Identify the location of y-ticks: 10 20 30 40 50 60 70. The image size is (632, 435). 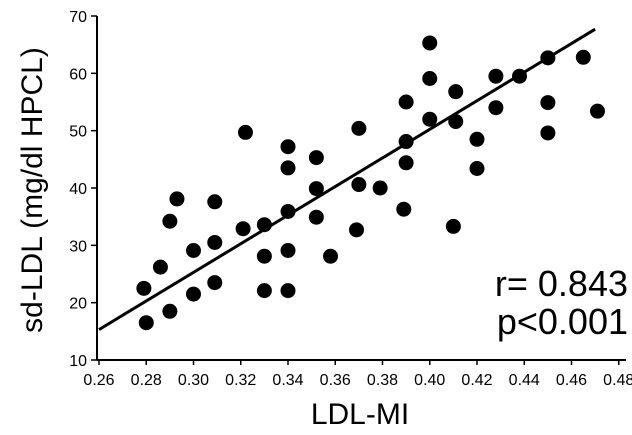
(83, 189).